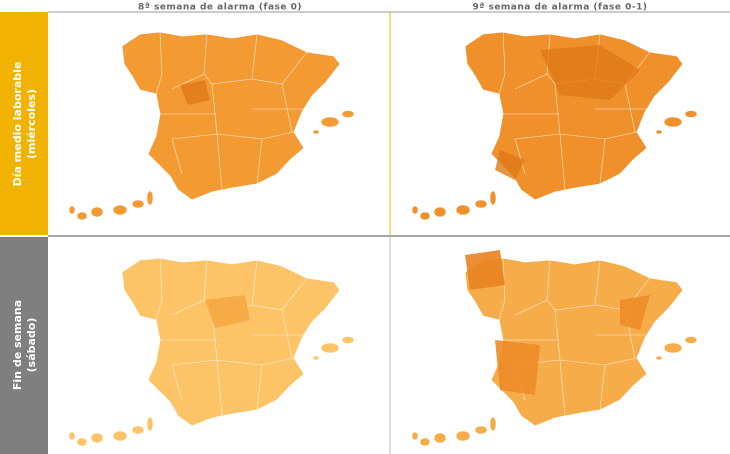 Image resolution: width=730 pixels, height=454 pixels. I want to click on column-header: 9ª semana de alarma (fase 0-1), so click(559, 8).